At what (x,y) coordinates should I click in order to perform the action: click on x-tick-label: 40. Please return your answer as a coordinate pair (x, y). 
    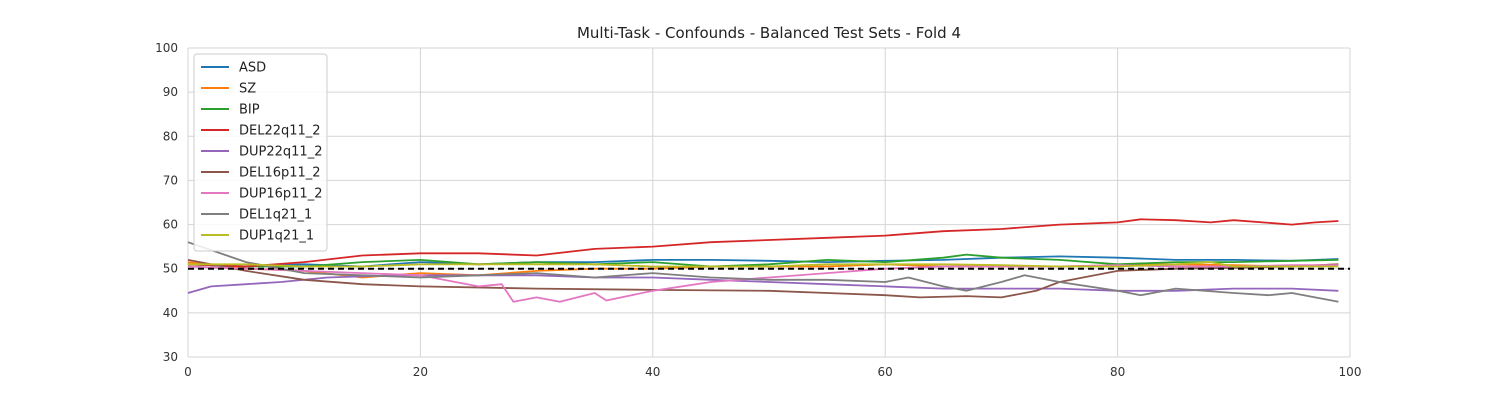
    Looking at the image, I should click on (652, 372).